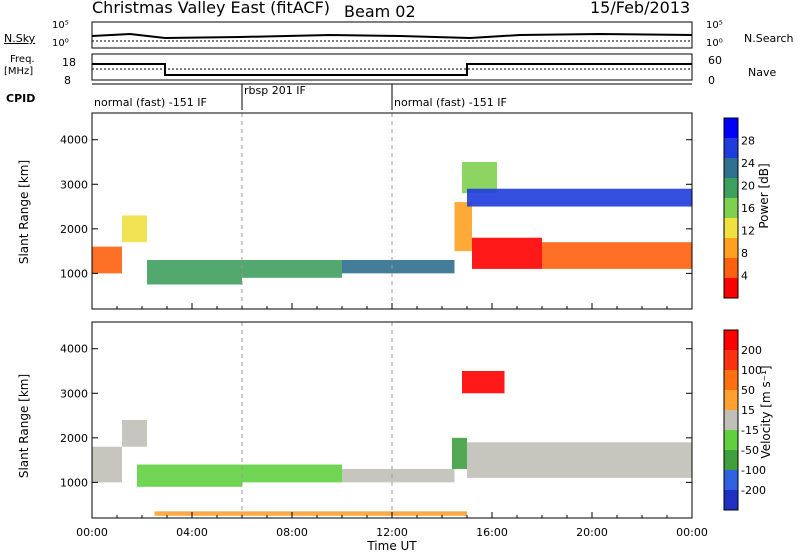 The image size is (800, 554). What do you see at coordinates (19, 71) in the screenshot?
I see `freq-label-line2: [MHz]` at bounding box center [19, 71].